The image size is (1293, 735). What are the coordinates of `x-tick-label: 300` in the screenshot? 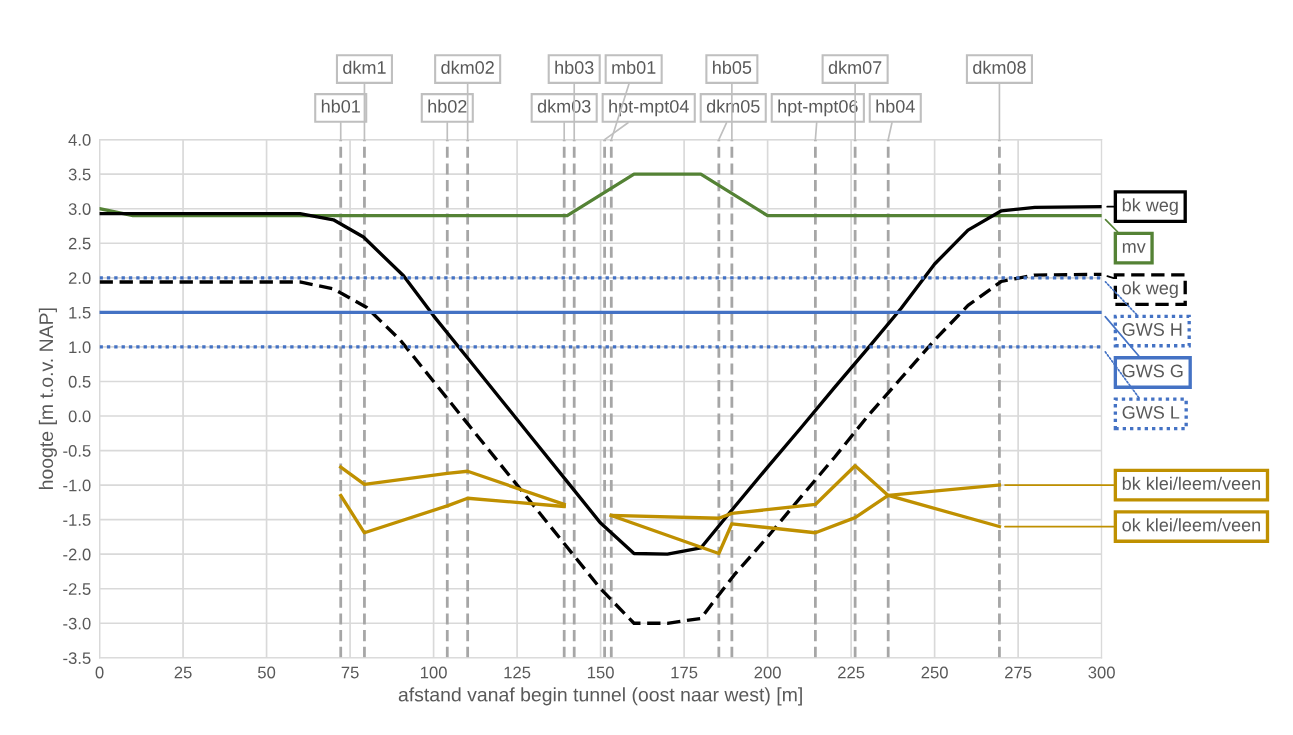 It's located at (1101, 672).